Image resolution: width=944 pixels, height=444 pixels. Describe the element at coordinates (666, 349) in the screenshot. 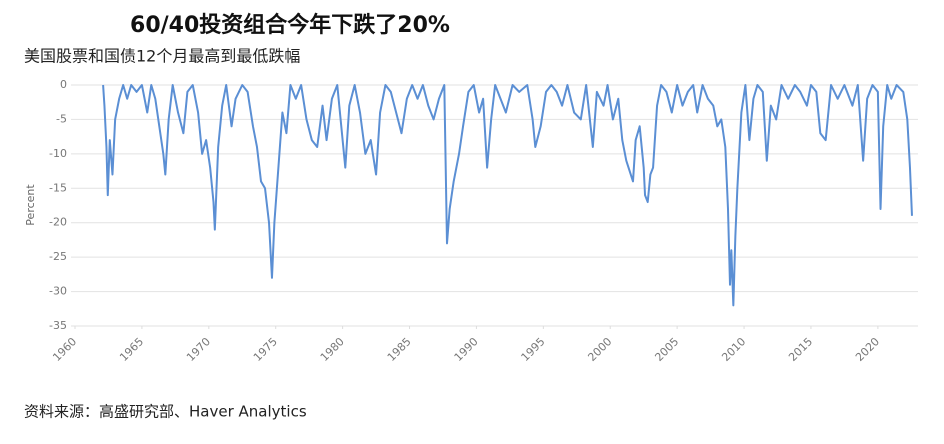

I see `x-tick-label: 2005` at that location.